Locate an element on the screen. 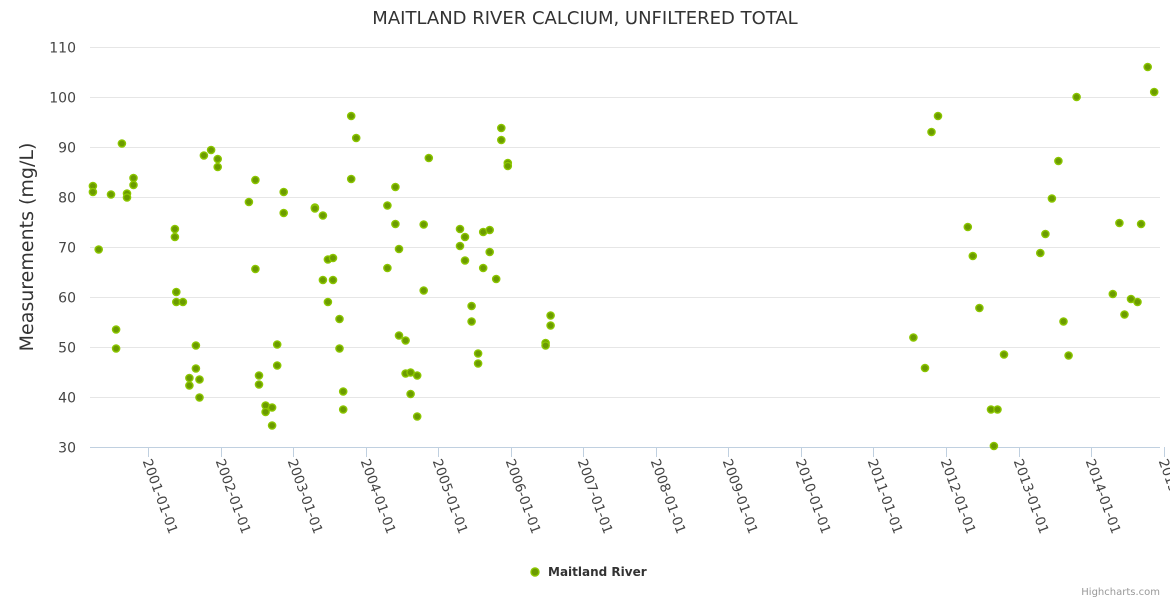 The height and width of the screenshot is (600, 1170). legend-symbol is located at coordinates (535, 572).